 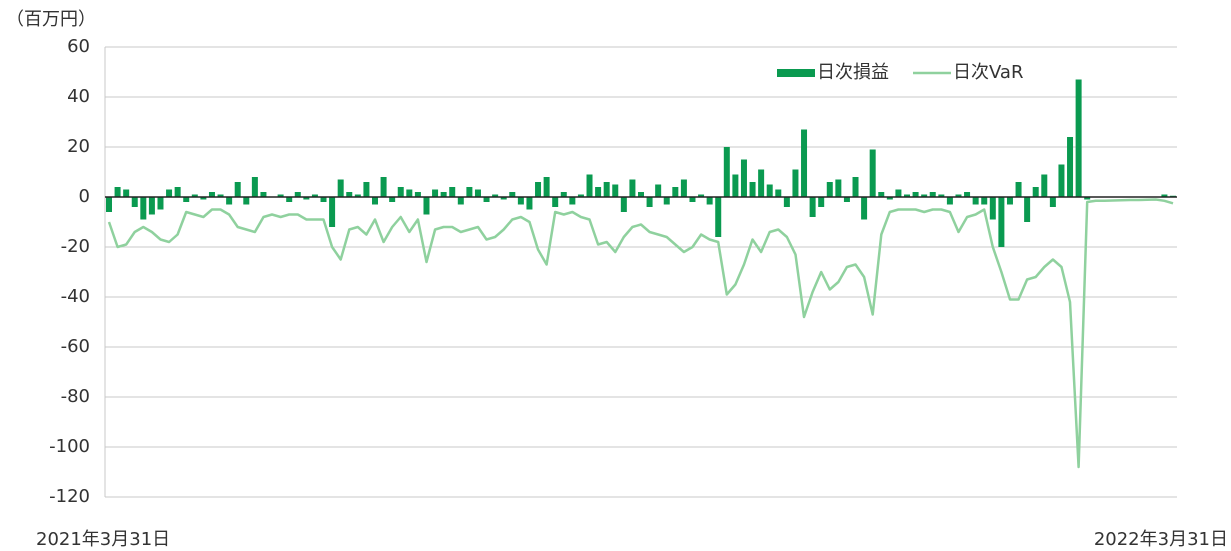 I want to click on y-tick-label: -40, so click(x=75, y=296).